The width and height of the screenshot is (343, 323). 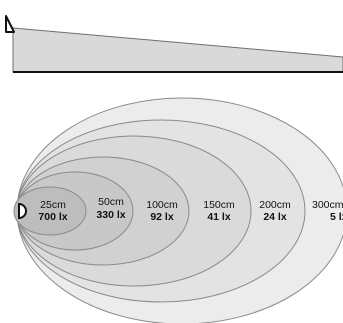 What do you see at coordinates (162, 205) in the screenshot?
I see `zone-distance-label: 100cm` at bounding box center [162, 205].